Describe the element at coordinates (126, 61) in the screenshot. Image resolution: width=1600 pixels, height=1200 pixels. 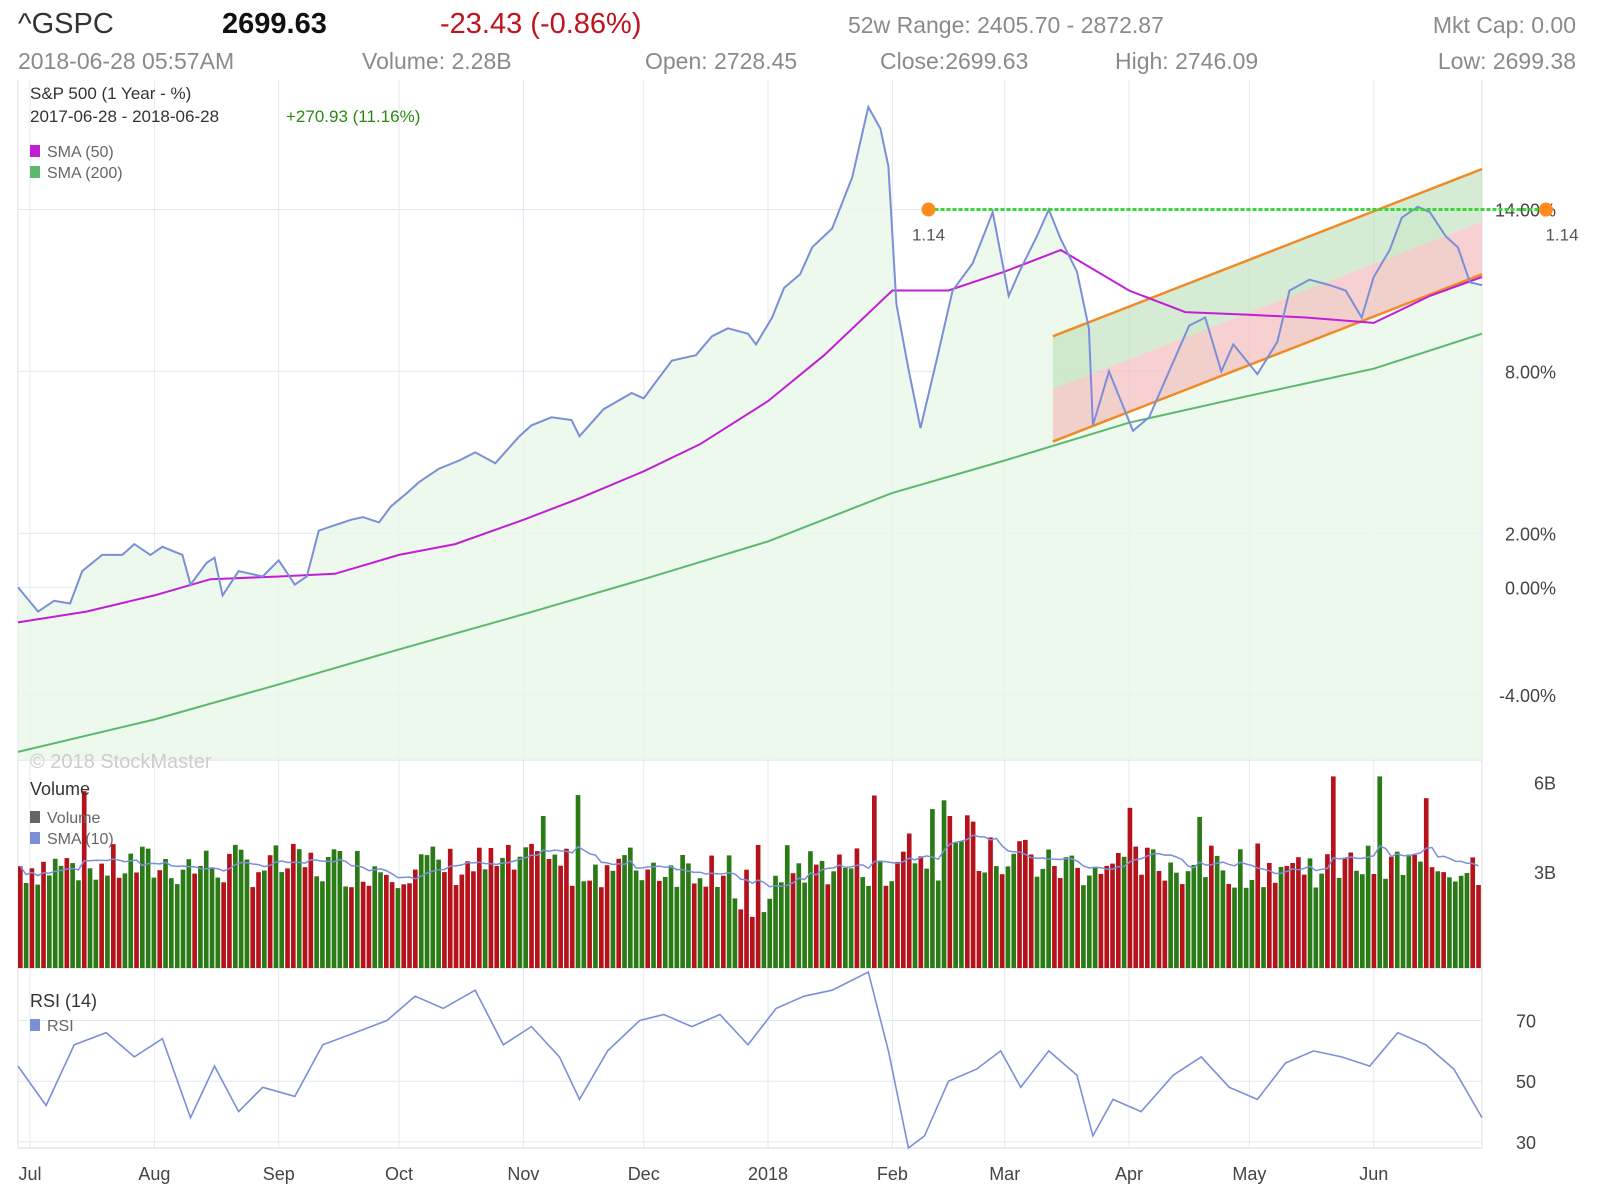
I see `quote-datetime: 2018-06-28 05:57AM` at that location.